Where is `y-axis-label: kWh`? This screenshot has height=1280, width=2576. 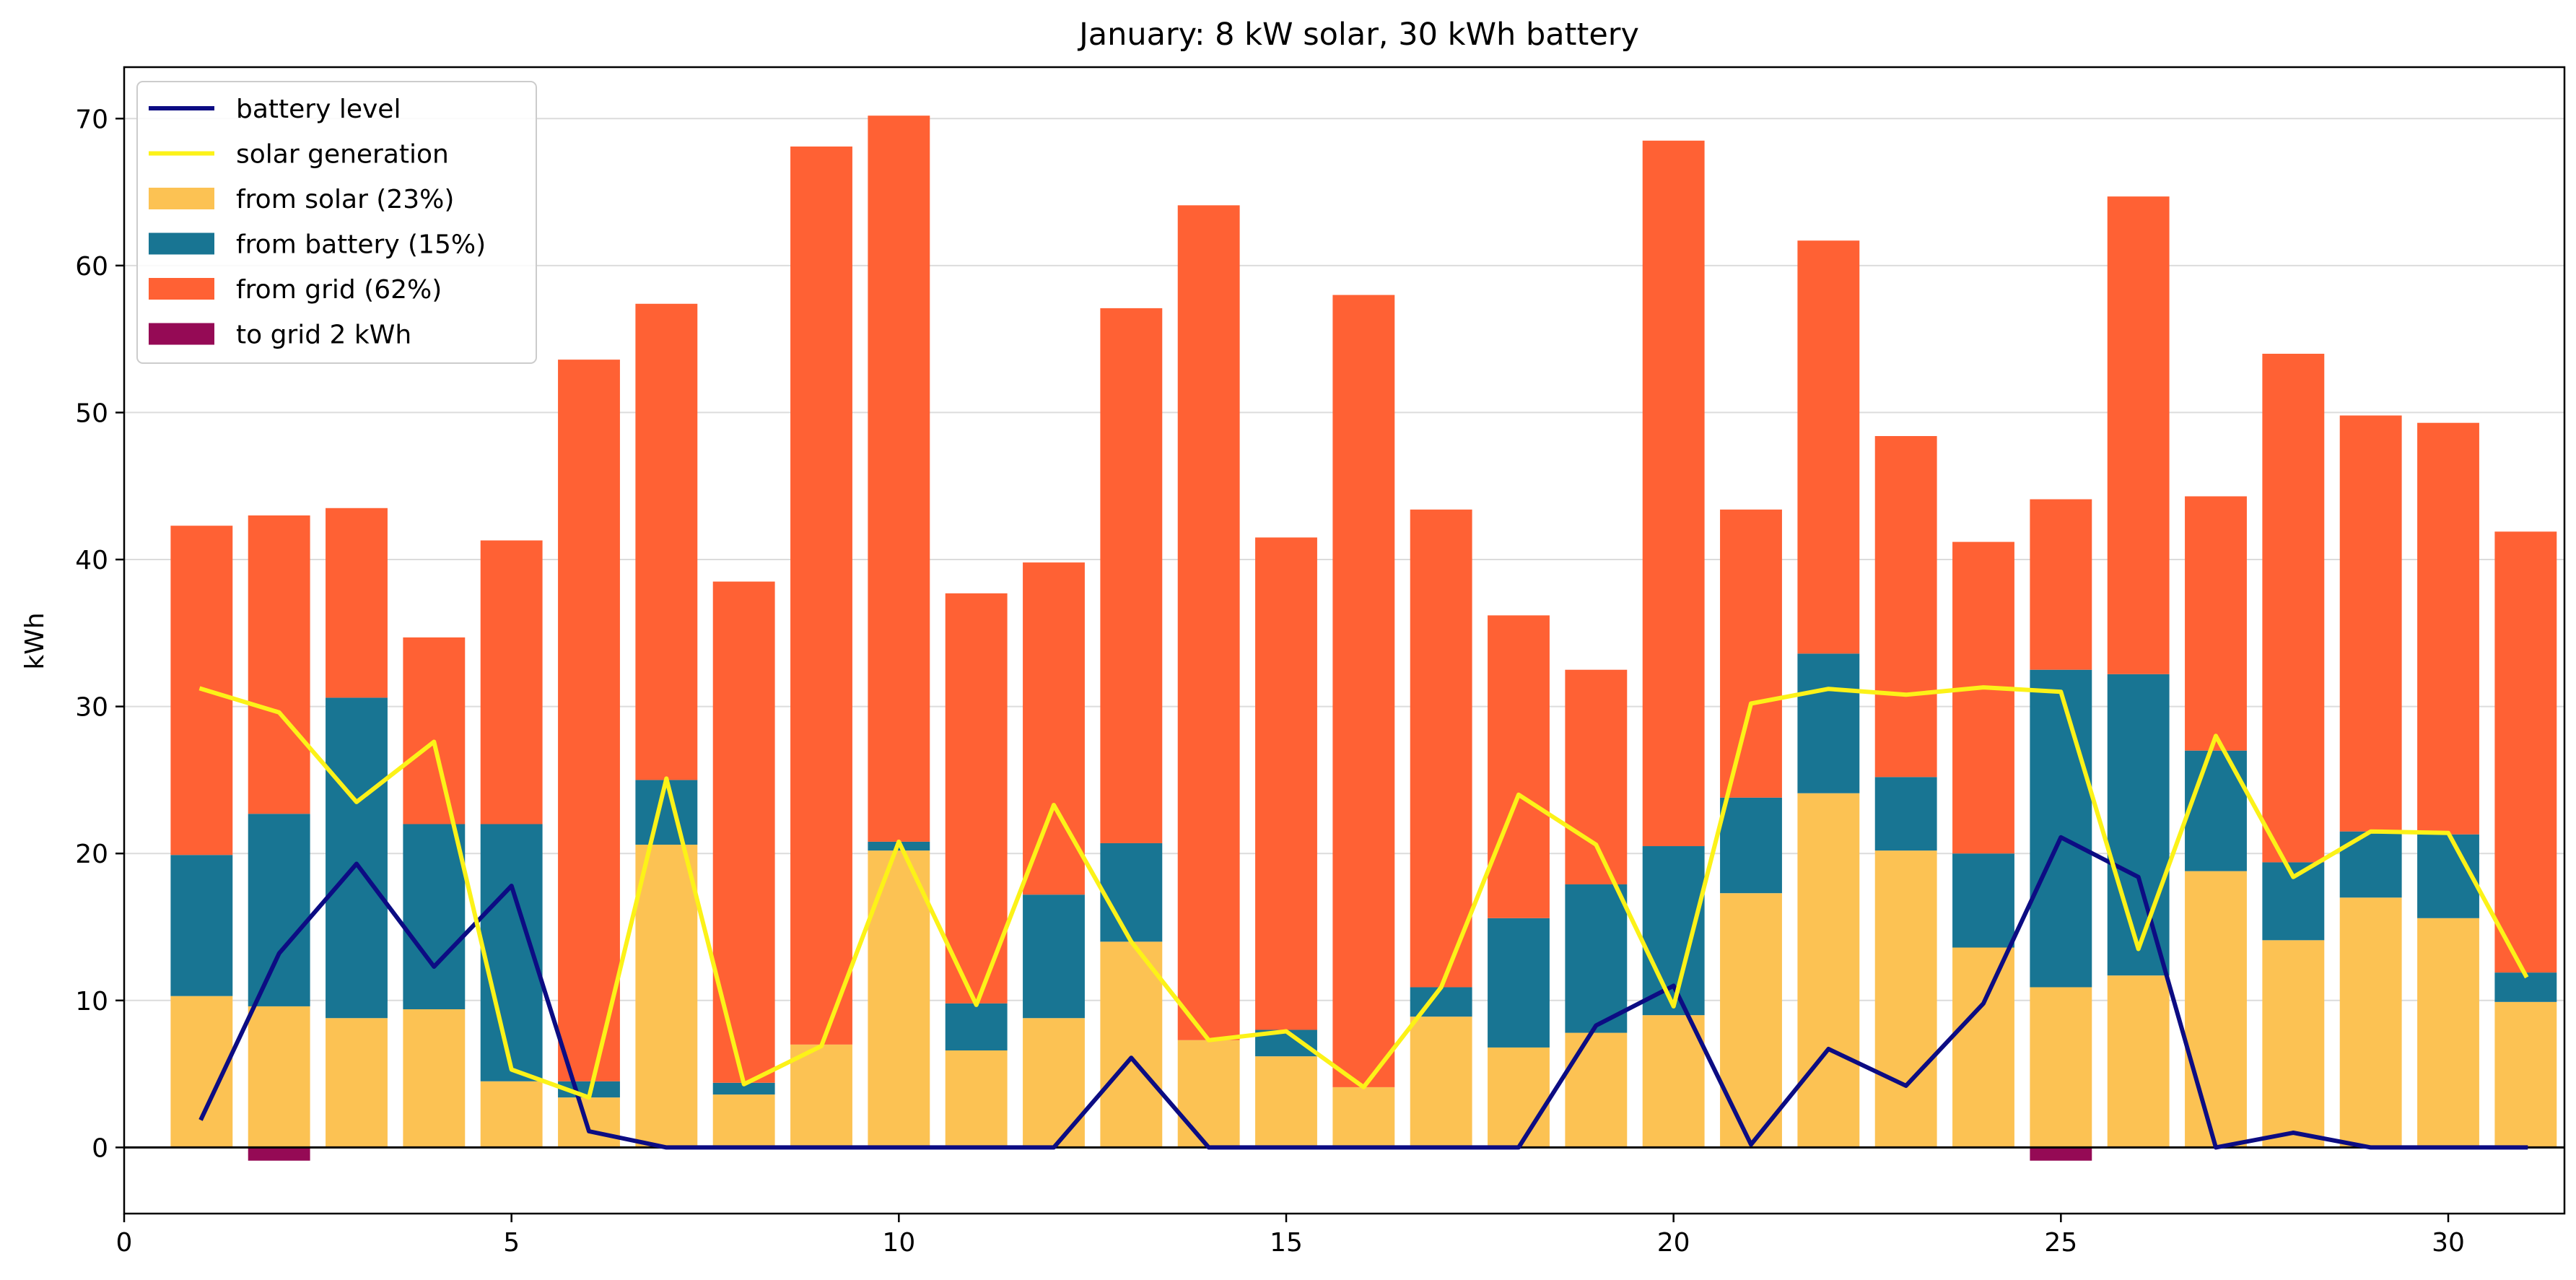 y-axis-label: kWh is located at coordinates (35, 640).